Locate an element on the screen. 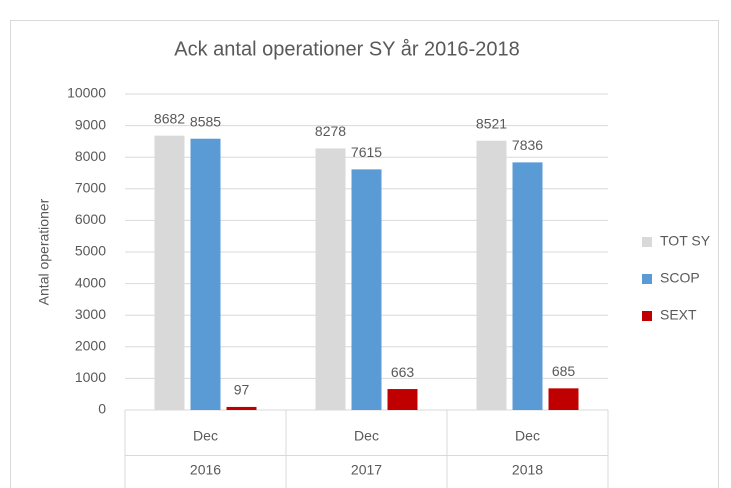 The image size is (731, 488). data-label: 97 is located at coordinates (242, 390).